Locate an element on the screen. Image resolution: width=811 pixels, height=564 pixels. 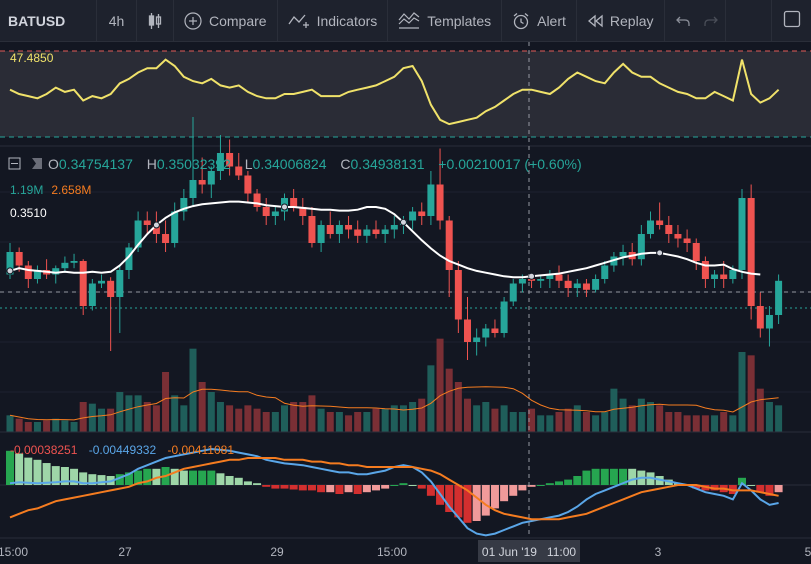
time-tick: 15:00 is located at coordinates (392, 552).